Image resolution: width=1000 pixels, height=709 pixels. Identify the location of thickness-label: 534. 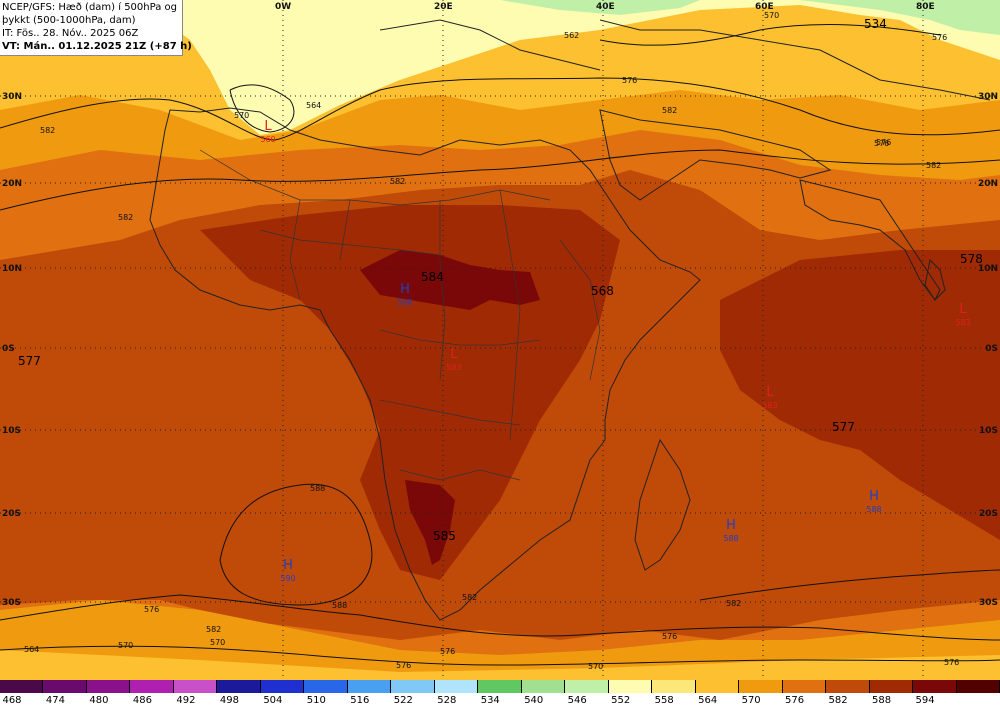
(875, 24).